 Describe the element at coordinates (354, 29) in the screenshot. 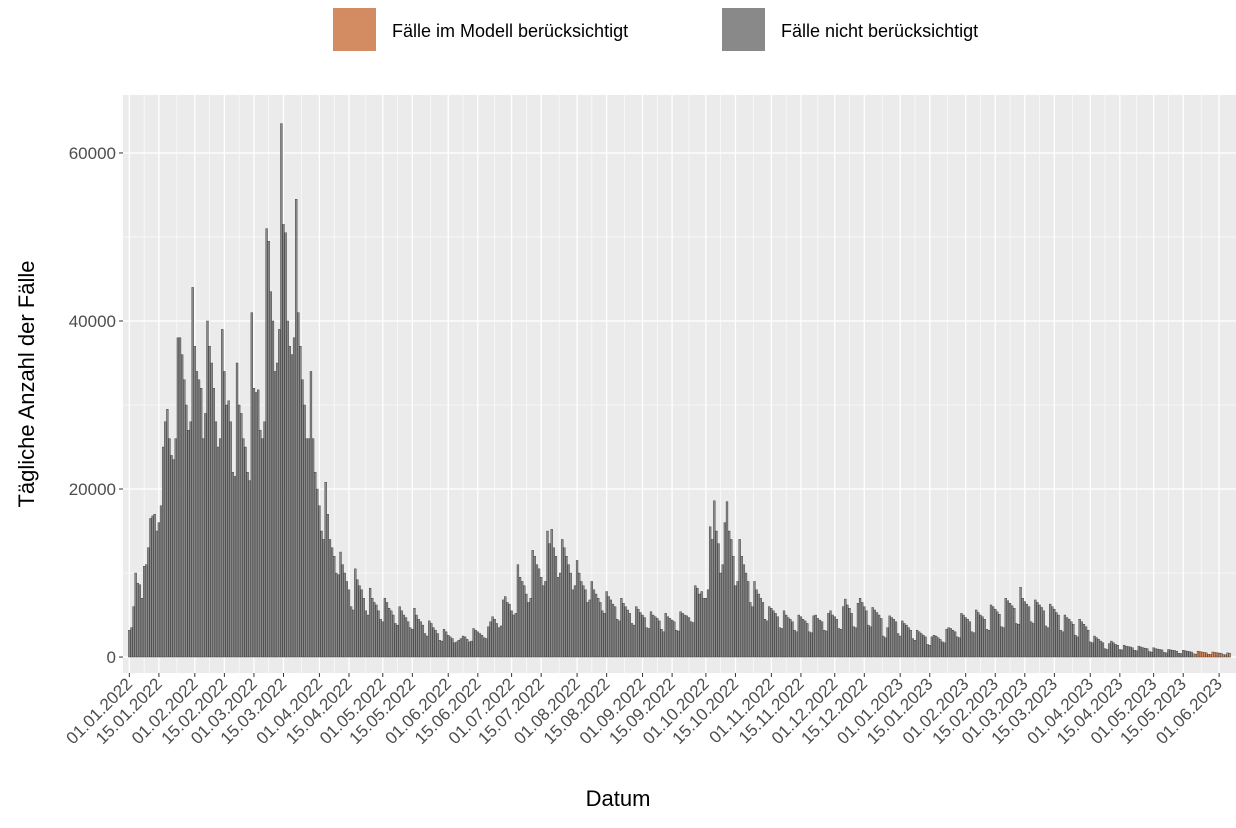

I see `legend-swatch` at that location.